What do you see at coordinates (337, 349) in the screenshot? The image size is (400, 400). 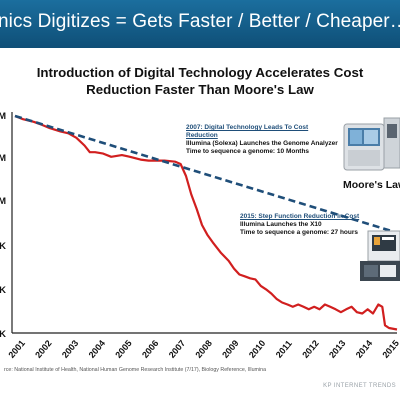 I see `x-tick-label: 2013` at bounding box center [337, 349].